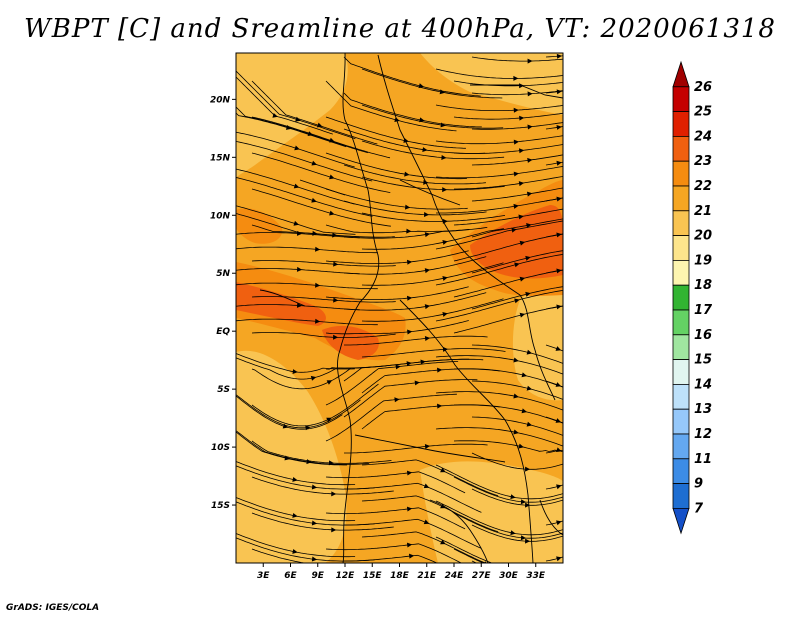 Image resolution: width=800 pixels, height=618 pixels. I want to click on colorbar-label: 9, so click(698, 484).